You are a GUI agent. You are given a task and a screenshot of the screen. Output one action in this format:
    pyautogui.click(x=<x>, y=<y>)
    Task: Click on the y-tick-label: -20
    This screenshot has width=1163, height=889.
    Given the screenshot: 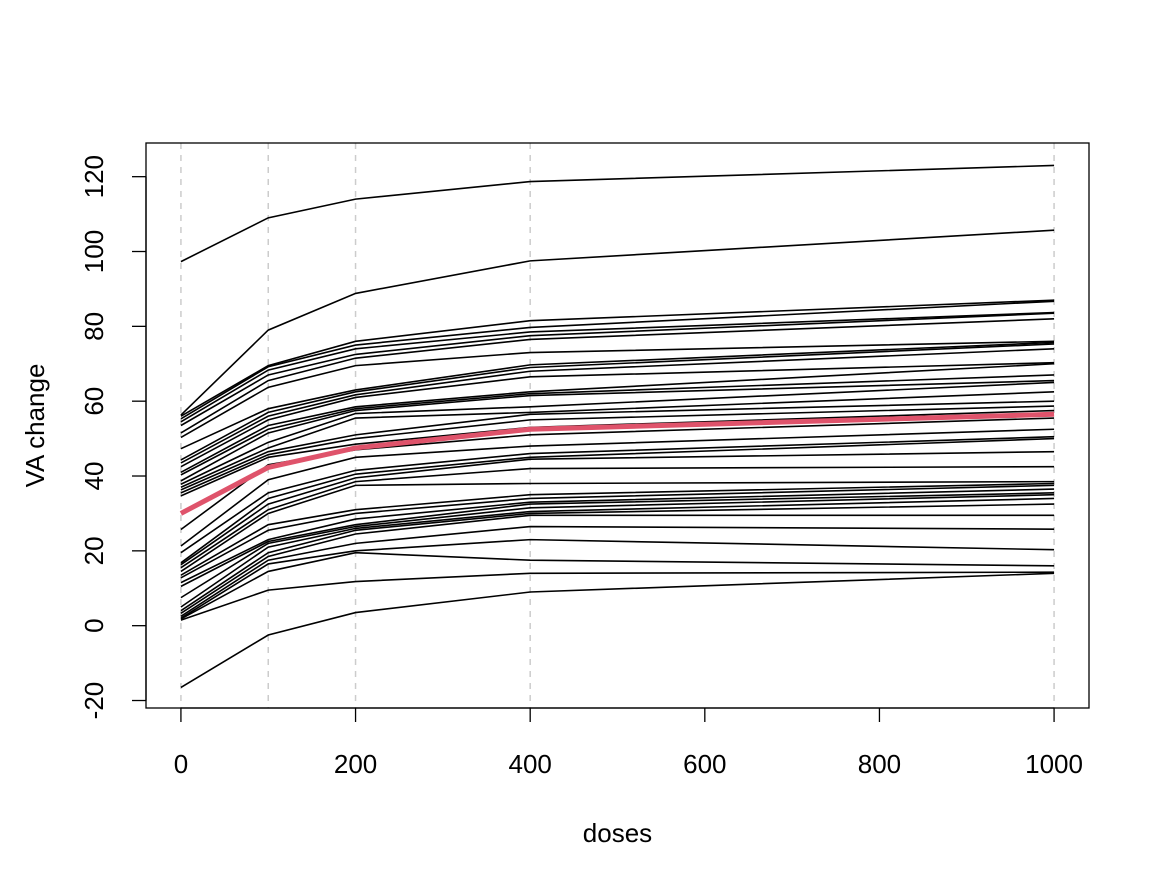 What is the action you would take?
    pyautogui.click(x=94, y=701)
    